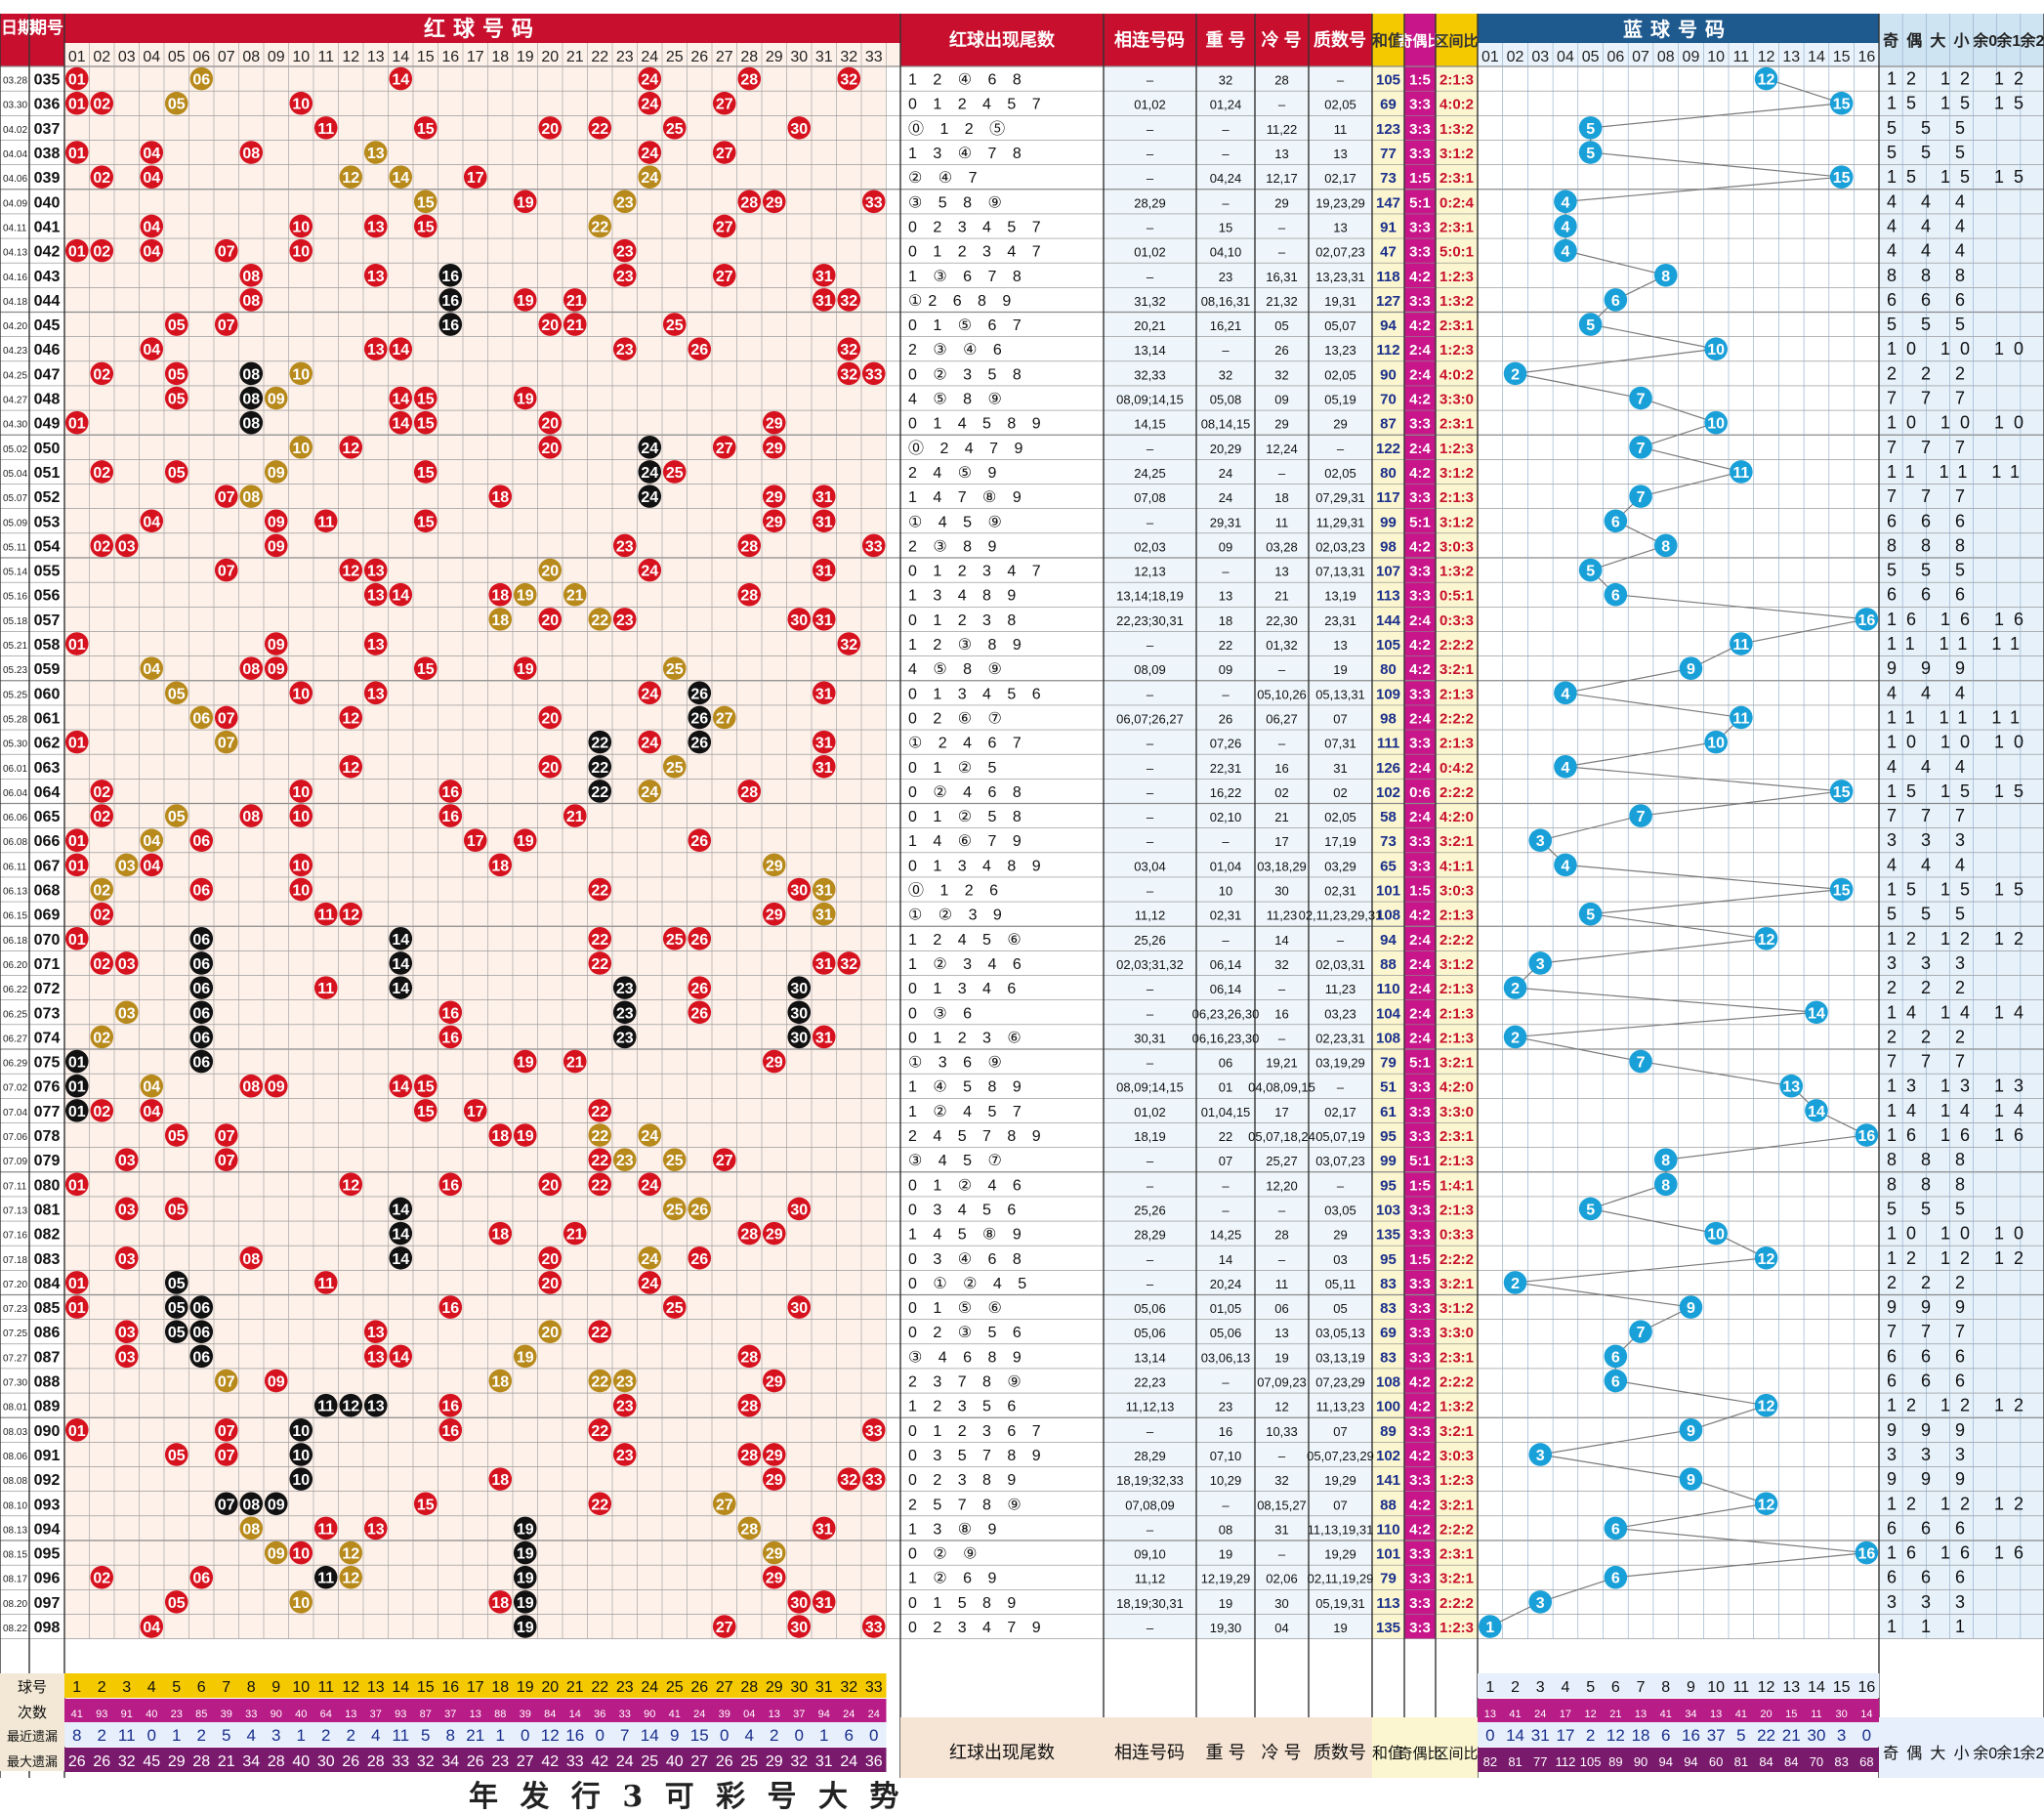  I want to click on row-cold: –, so click(1282, 1210).